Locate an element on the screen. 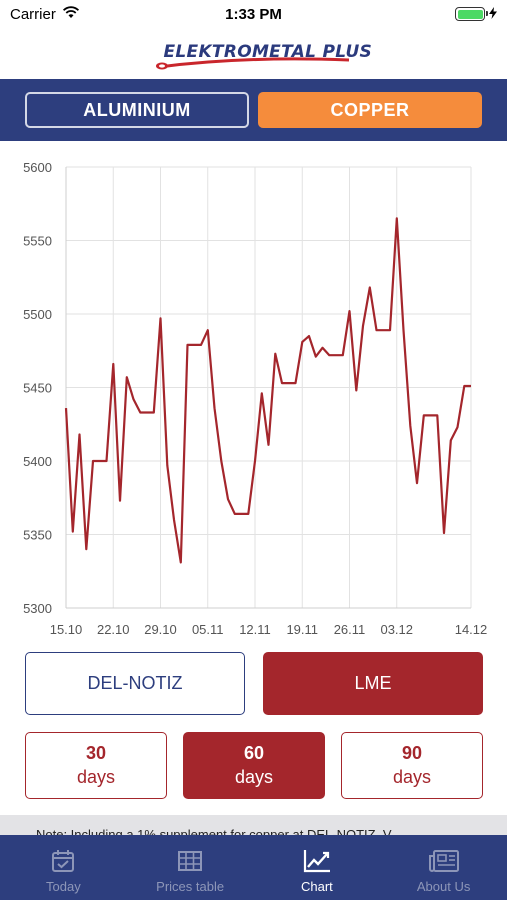  y-tick-label: 5400 is located at coordinates (37, 461).